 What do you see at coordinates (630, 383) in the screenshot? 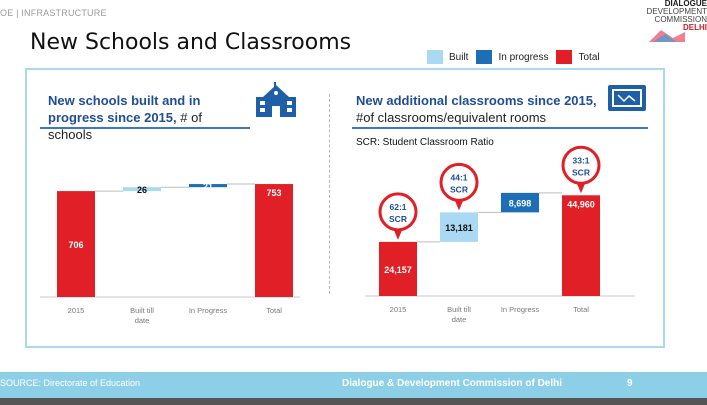
I see `page-number: 9` at bounding box center [630, 383].